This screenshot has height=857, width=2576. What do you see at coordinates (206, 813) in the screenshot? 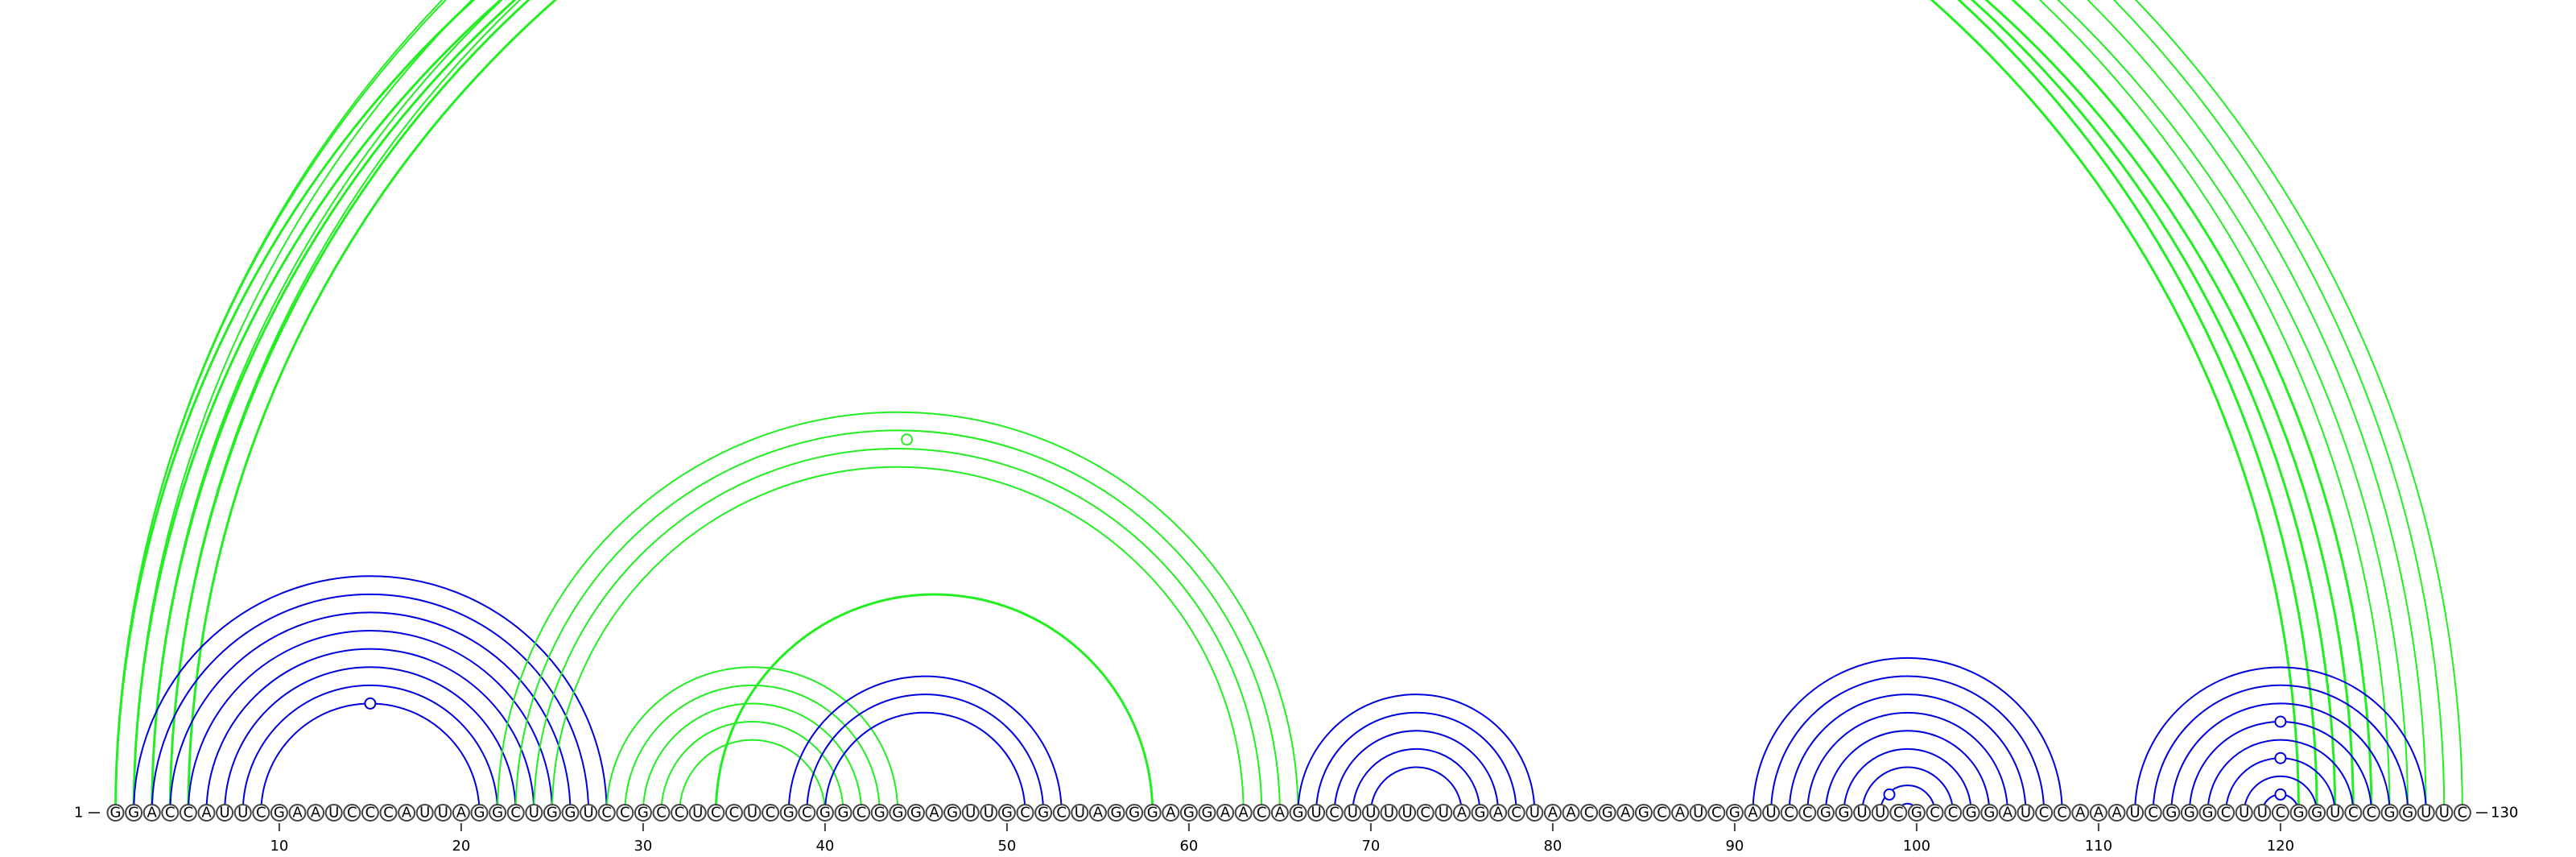
I see `nucleotide-letter-6: A` at bounding box center [206, 813].